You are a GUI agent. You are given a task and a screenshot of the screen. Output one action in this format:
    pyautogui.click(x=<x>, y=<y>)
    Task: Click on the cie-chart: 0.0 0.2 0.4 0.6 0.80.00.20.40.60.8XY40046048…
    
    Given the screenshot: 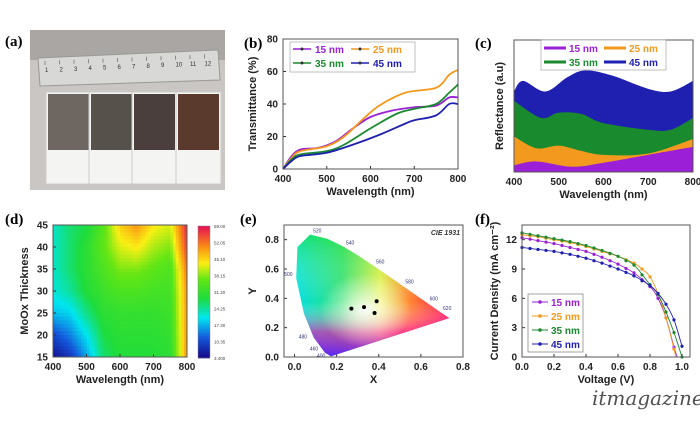 What is the action you would take?
    pyautogui.click(x=358, y=305)
    